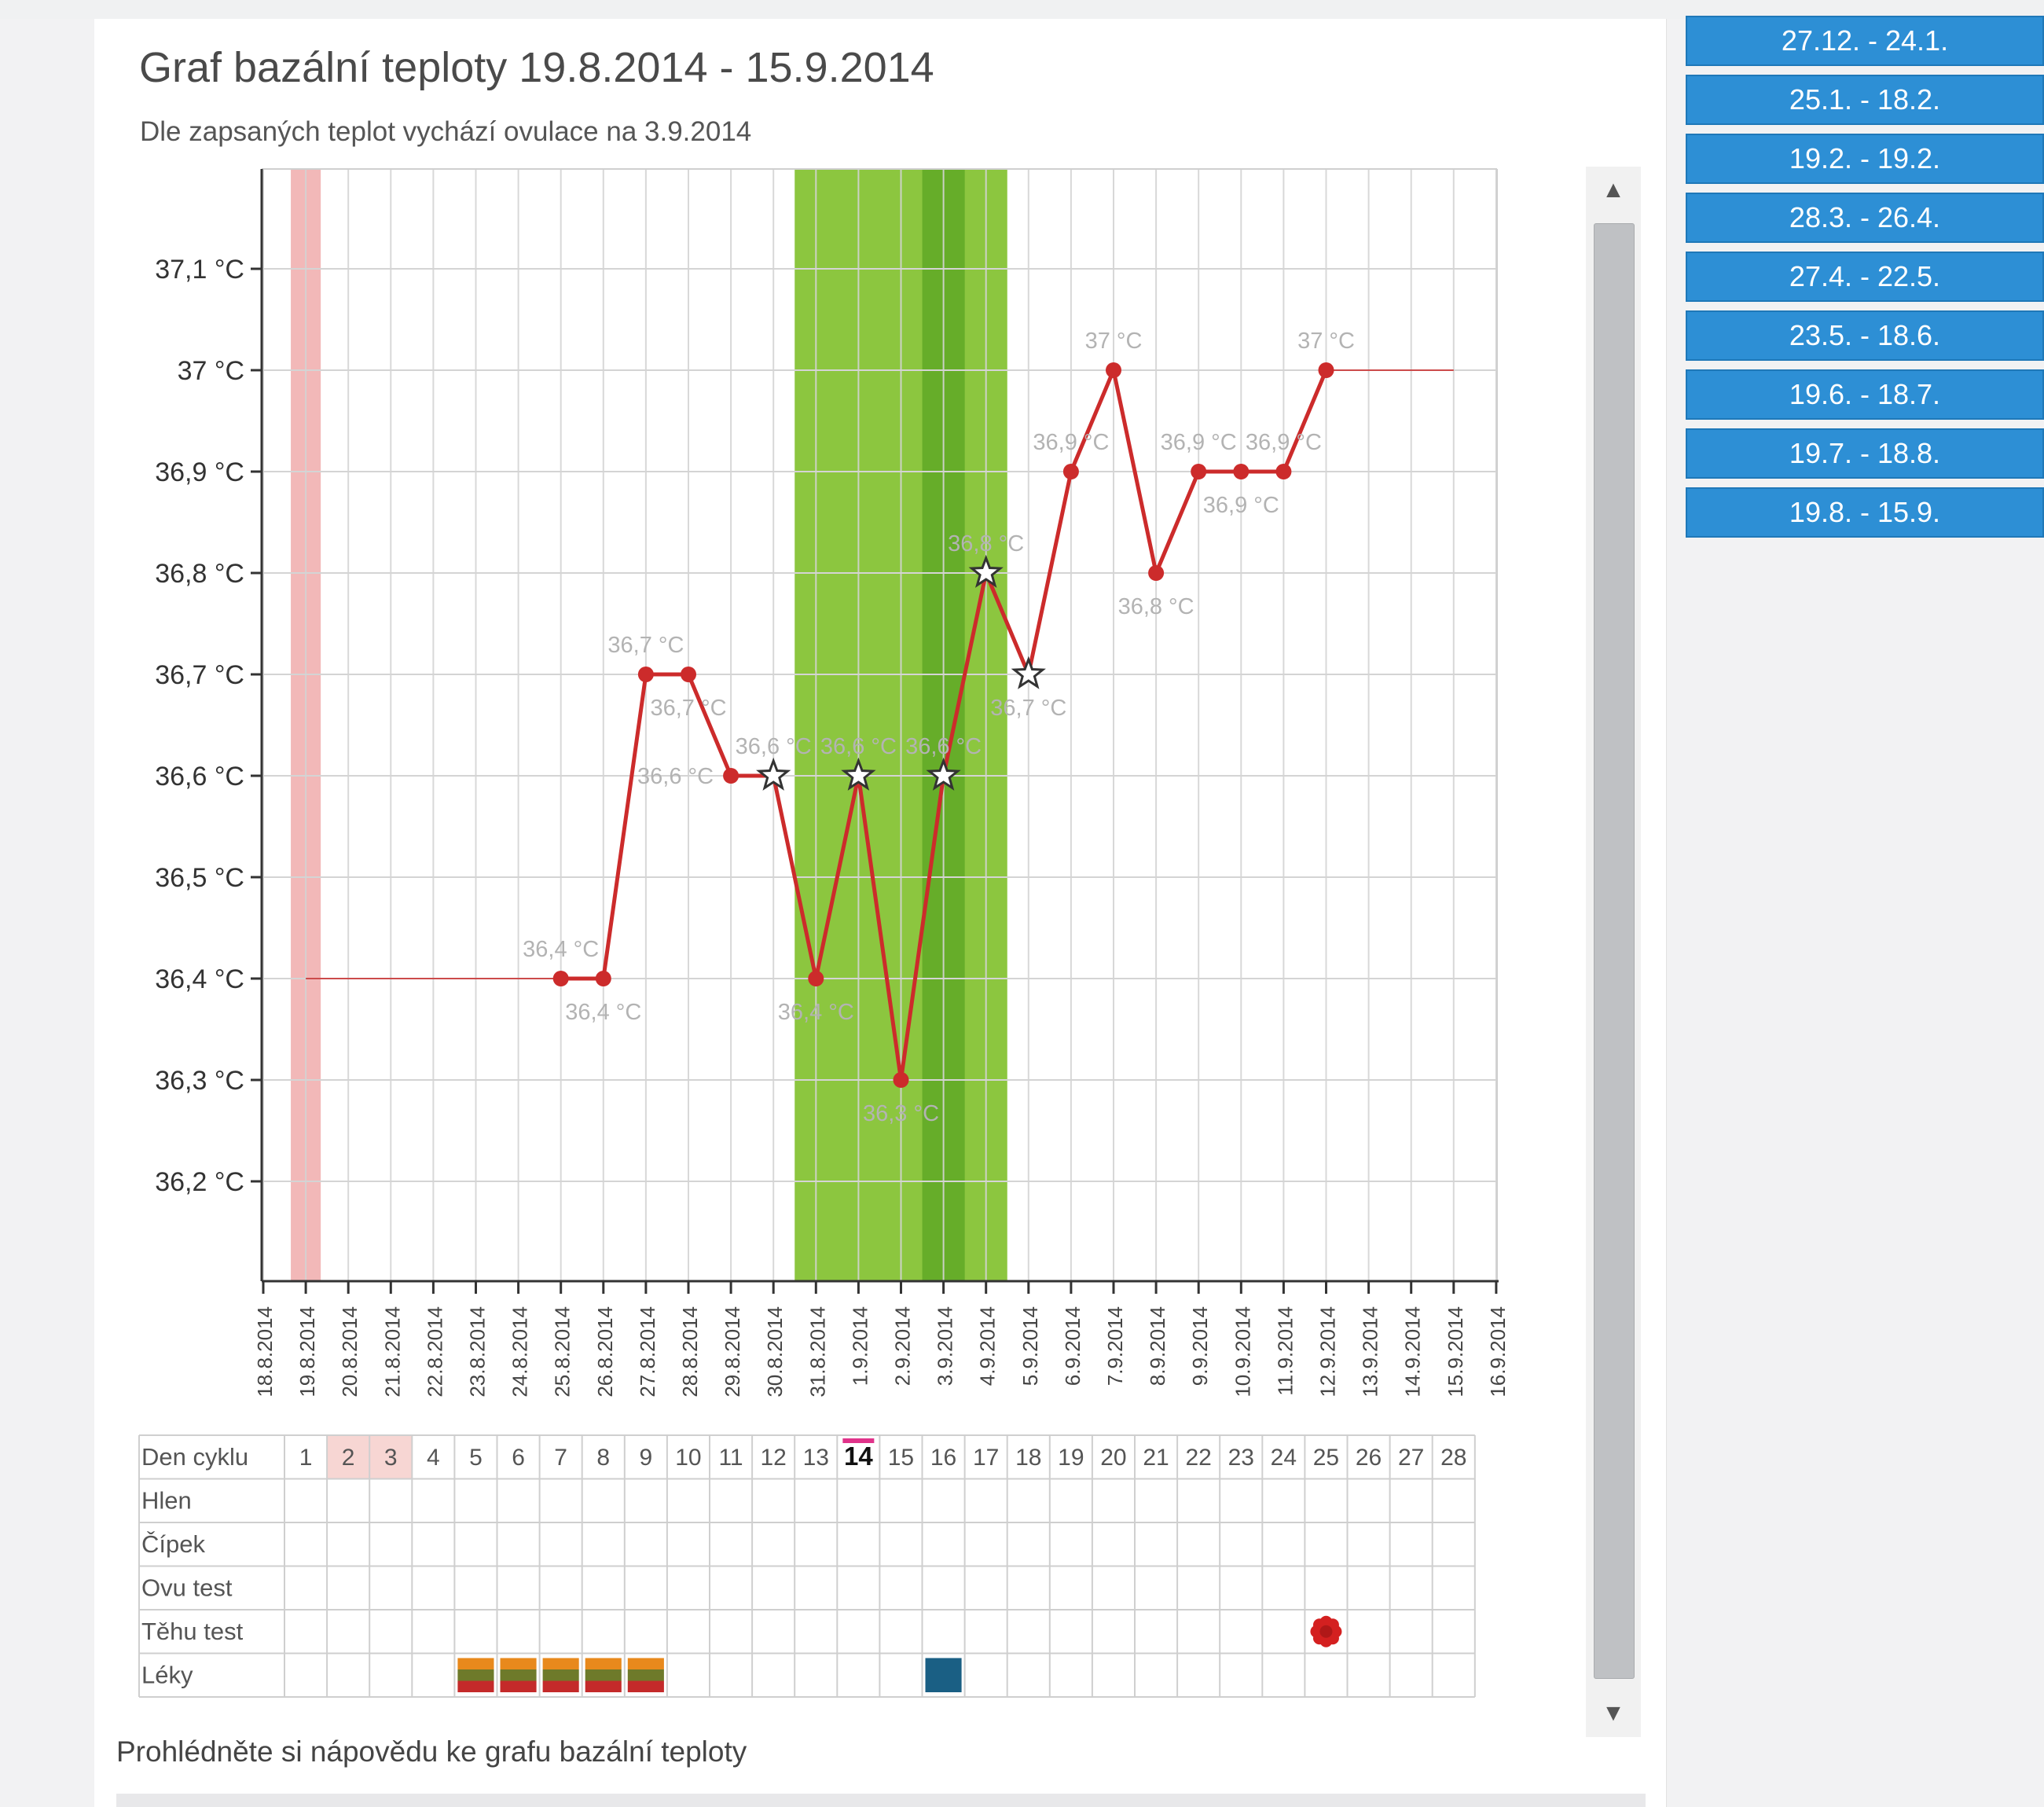  Describe the element at coordinates (476, 1458) in the screenshot. I see `cycle-day-number: 5` at that location.